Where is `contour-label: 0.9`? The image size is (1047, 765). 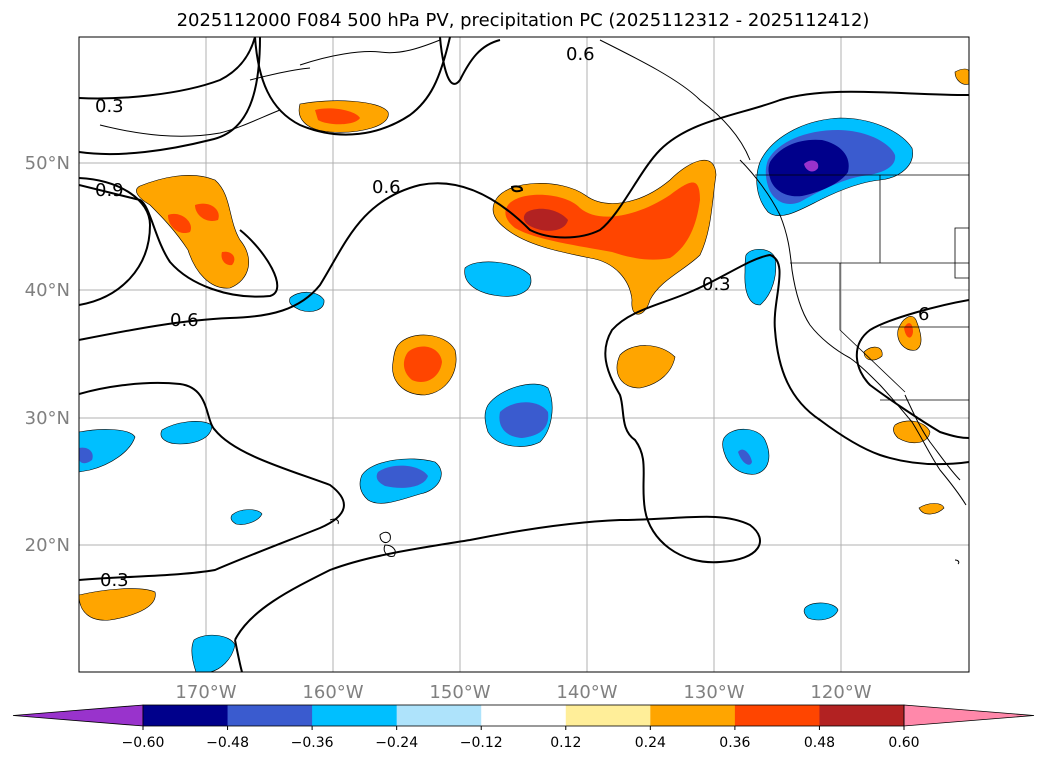
contour-label: 0.9 is located at coordinates (109, 190).